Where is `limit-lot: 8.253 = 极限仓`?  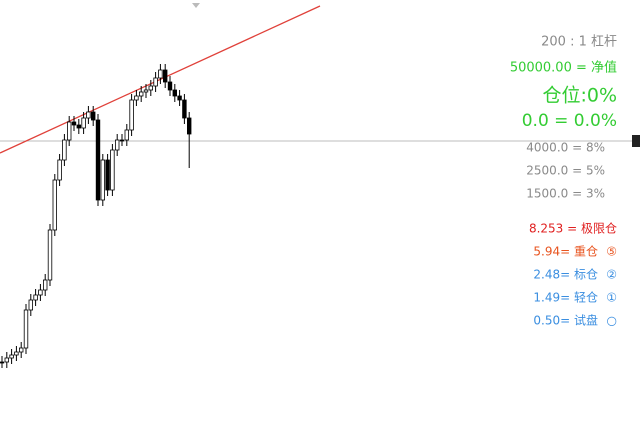 limit-lot: 8.253 = 极限仓 is located at coordinates (573, 229).